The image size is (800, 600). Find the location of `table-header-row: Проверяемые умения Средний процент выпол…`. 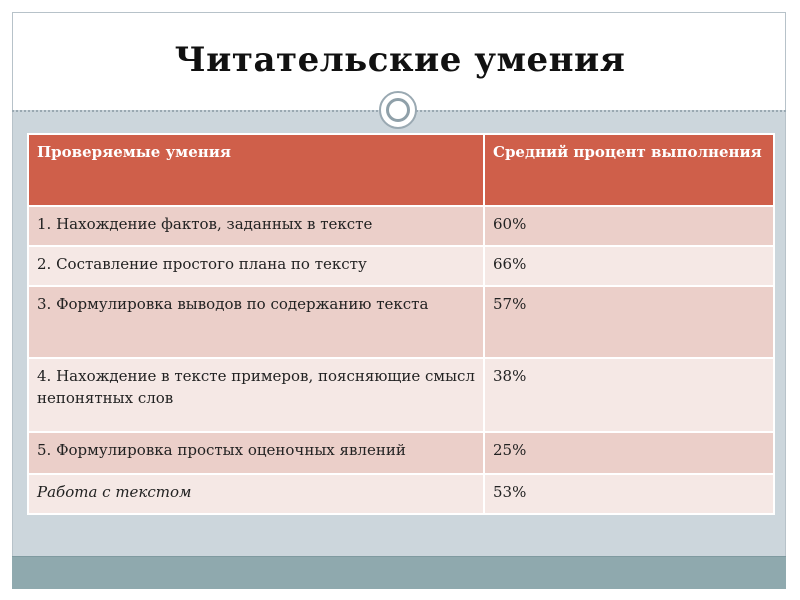

table-header-row: Проверяемые умения Средний процент выпол… is located at coordinates (401, 170).